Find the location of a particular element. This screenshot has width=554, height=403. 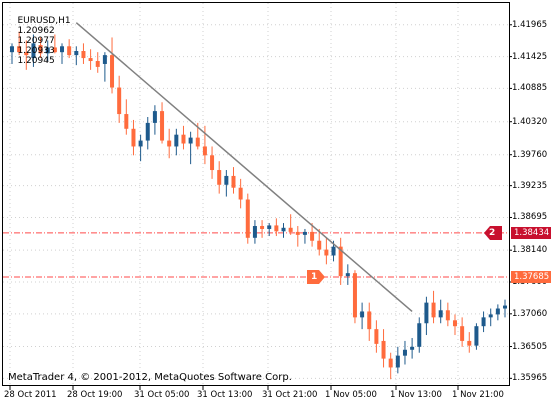

symbol-label: EURUSD,H1 is located at coordinates (44, 21).